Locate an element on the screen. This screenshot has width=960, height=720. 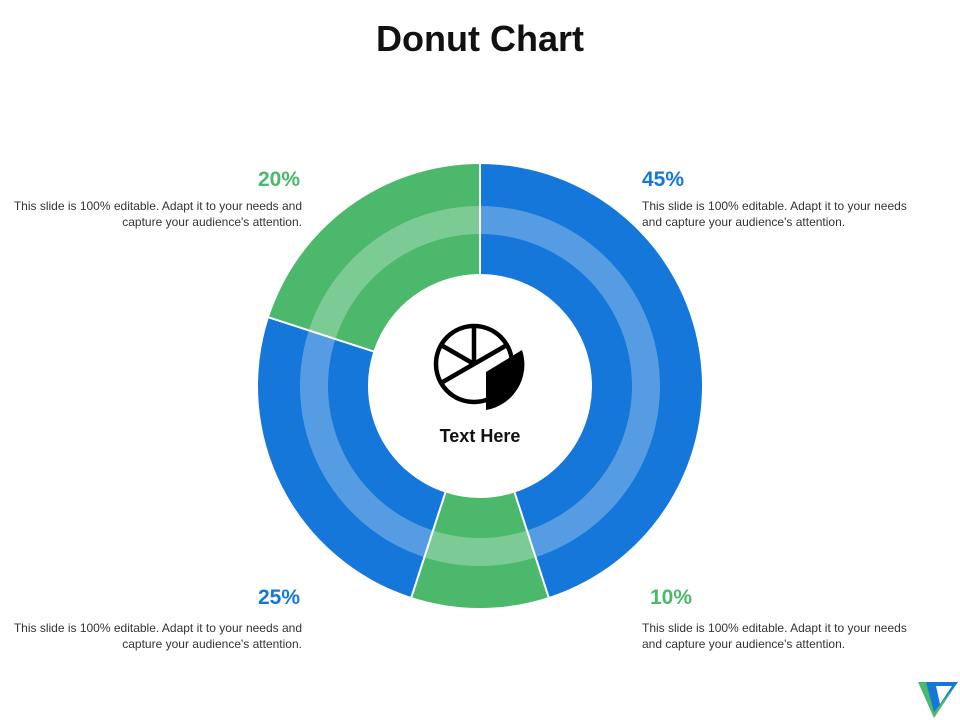
corner-logo is located at coordinates (938, 700).